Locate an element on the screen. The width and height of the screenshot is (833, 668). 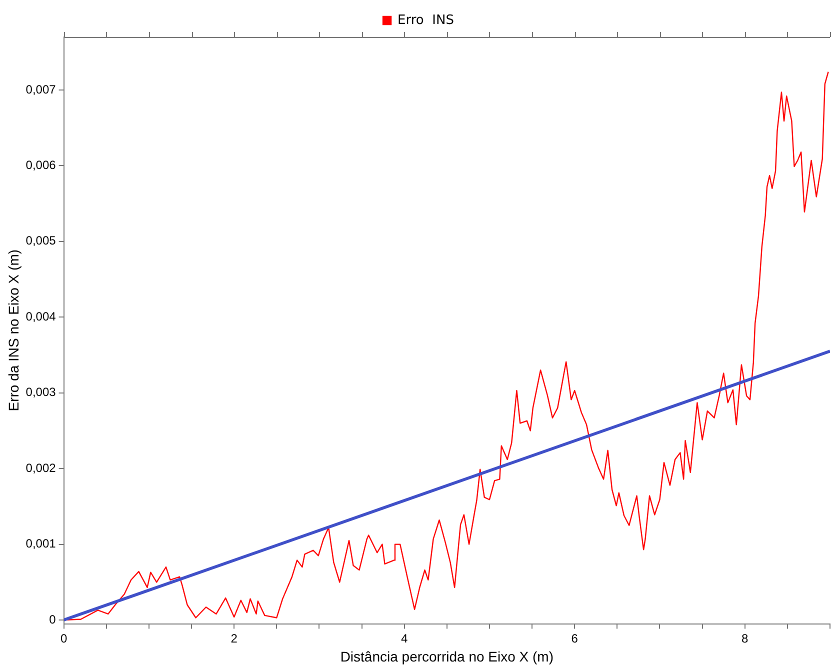
y-axis-title: Erro da INS no Eixo X (m) is located at coordinates (13, 330).